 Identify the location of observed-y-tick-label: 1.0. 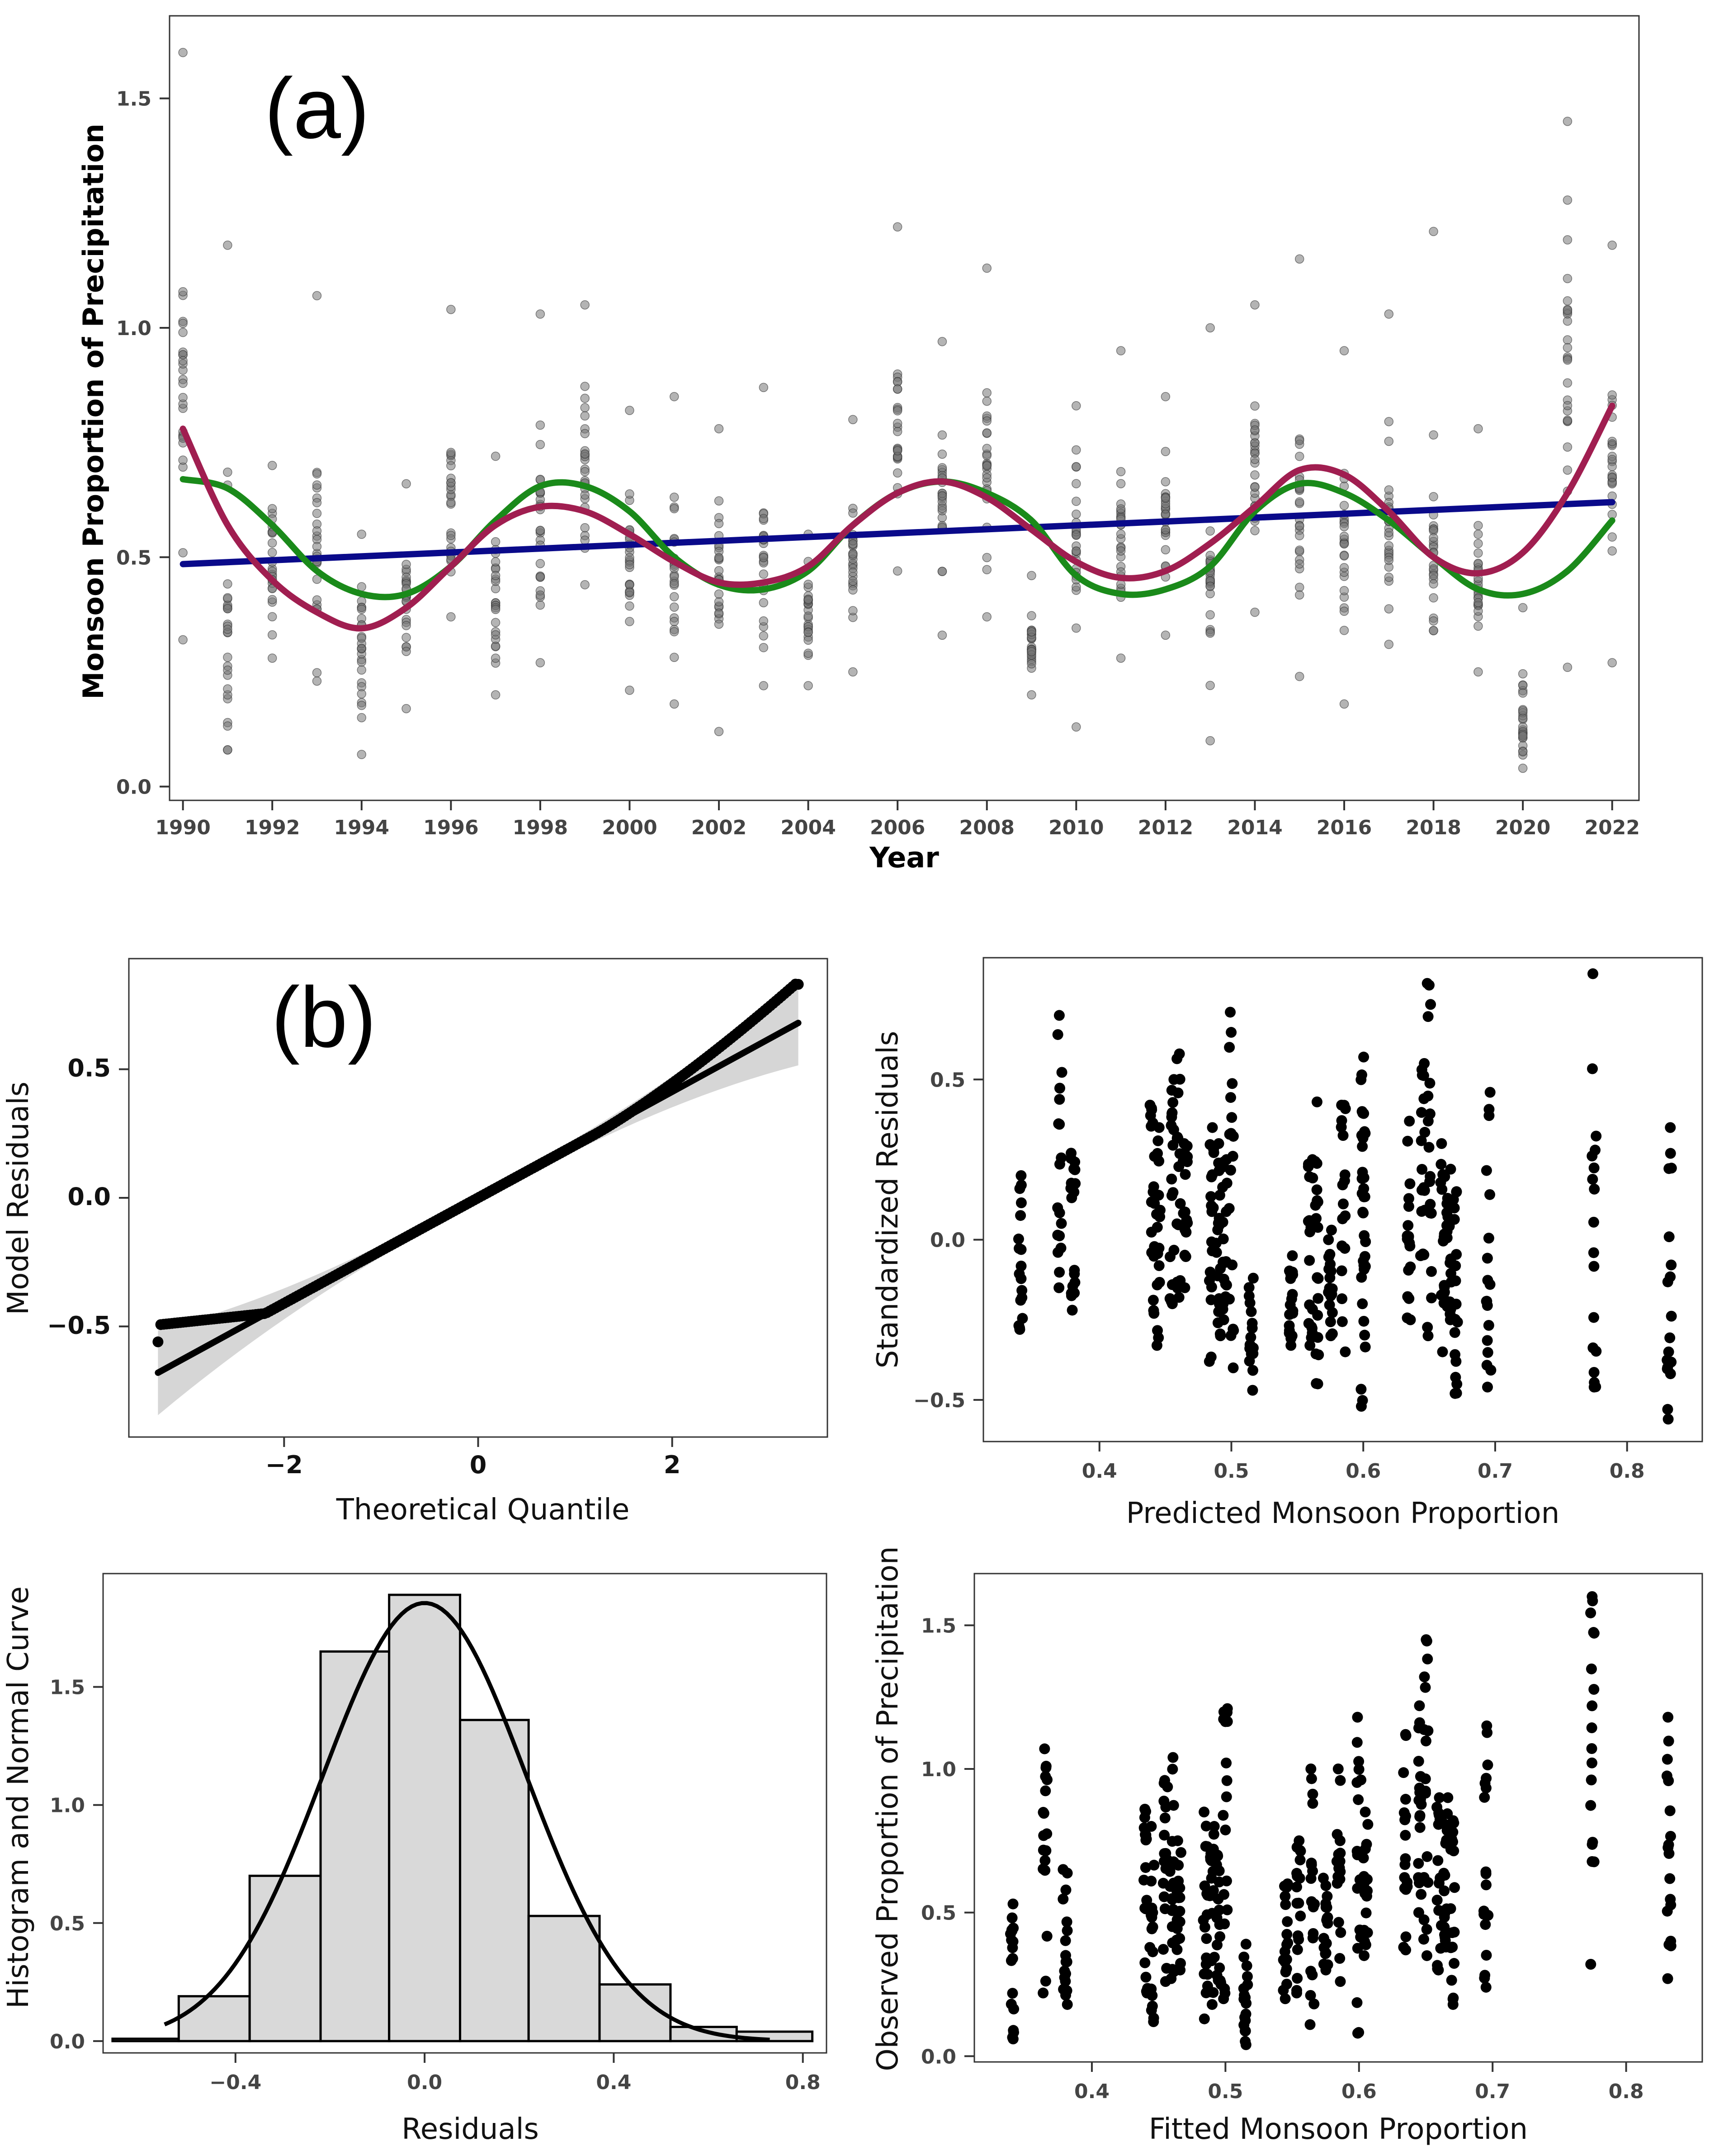
(939, 1769).